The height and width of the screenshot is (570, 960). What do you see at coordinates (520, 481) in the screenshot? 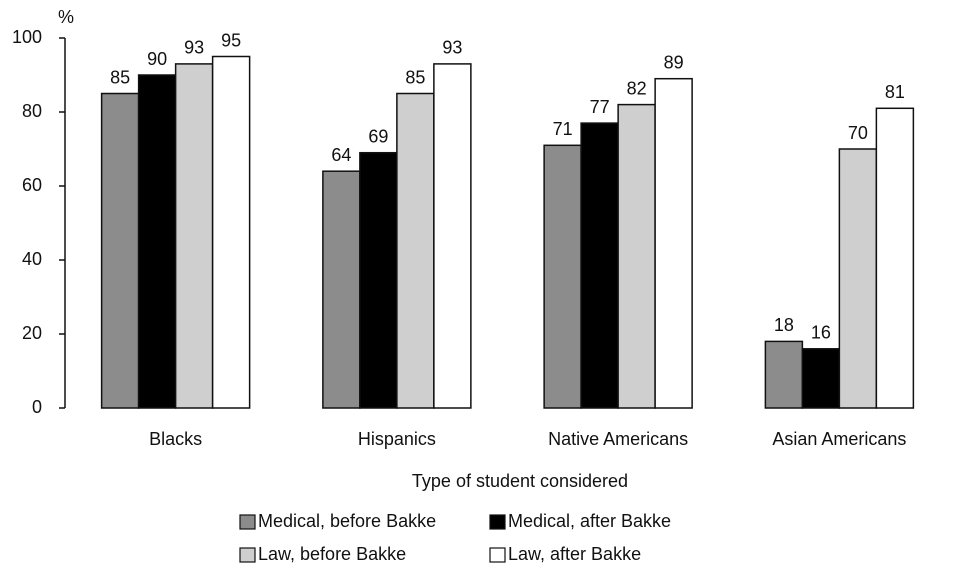
I see `x-axis-label: Type of student considered` at bounding box center [520, 481].